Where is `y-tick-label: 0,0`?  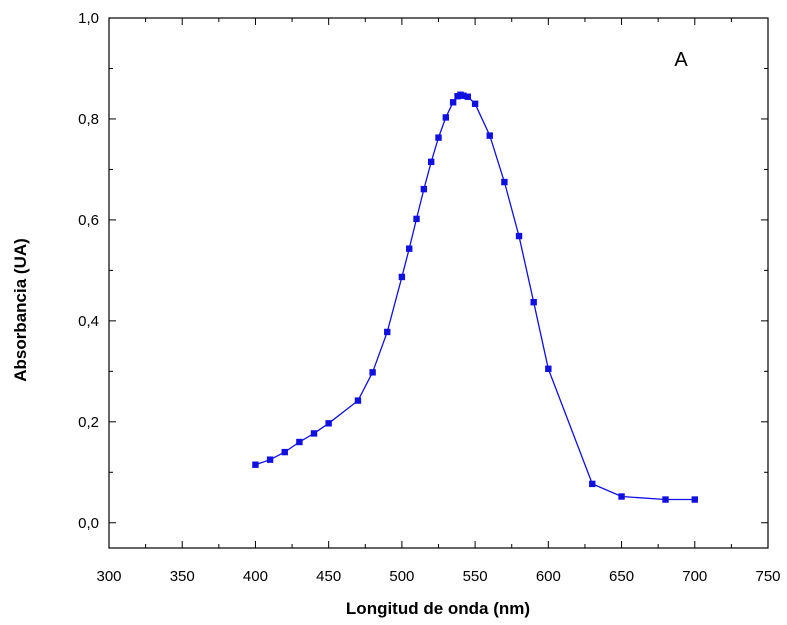
y-tick-label: 0,0 is located at coordinates (88, 523).